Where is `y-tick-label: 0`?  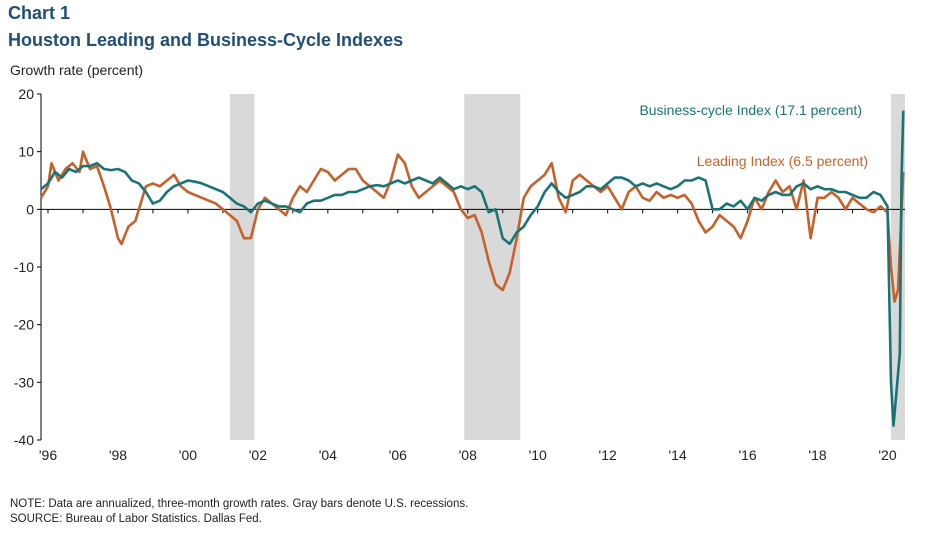
y-tick-label: 0 is located at coordinates (30, 209).